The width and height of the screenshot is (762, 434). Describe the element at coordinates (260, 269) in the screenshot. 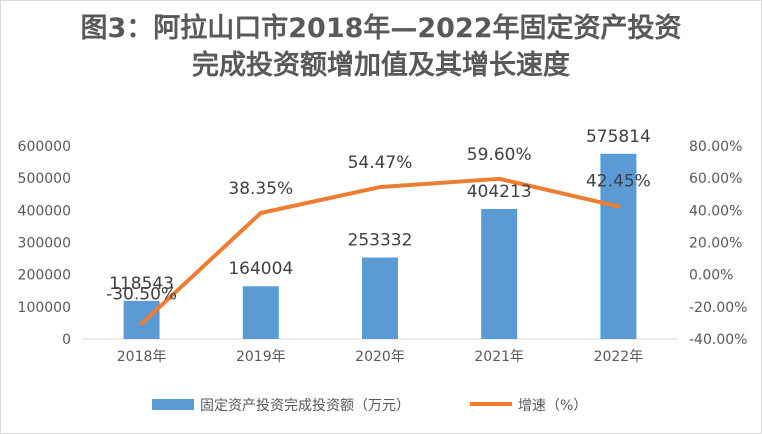

I see `bar-data-label: 164004` at that location.